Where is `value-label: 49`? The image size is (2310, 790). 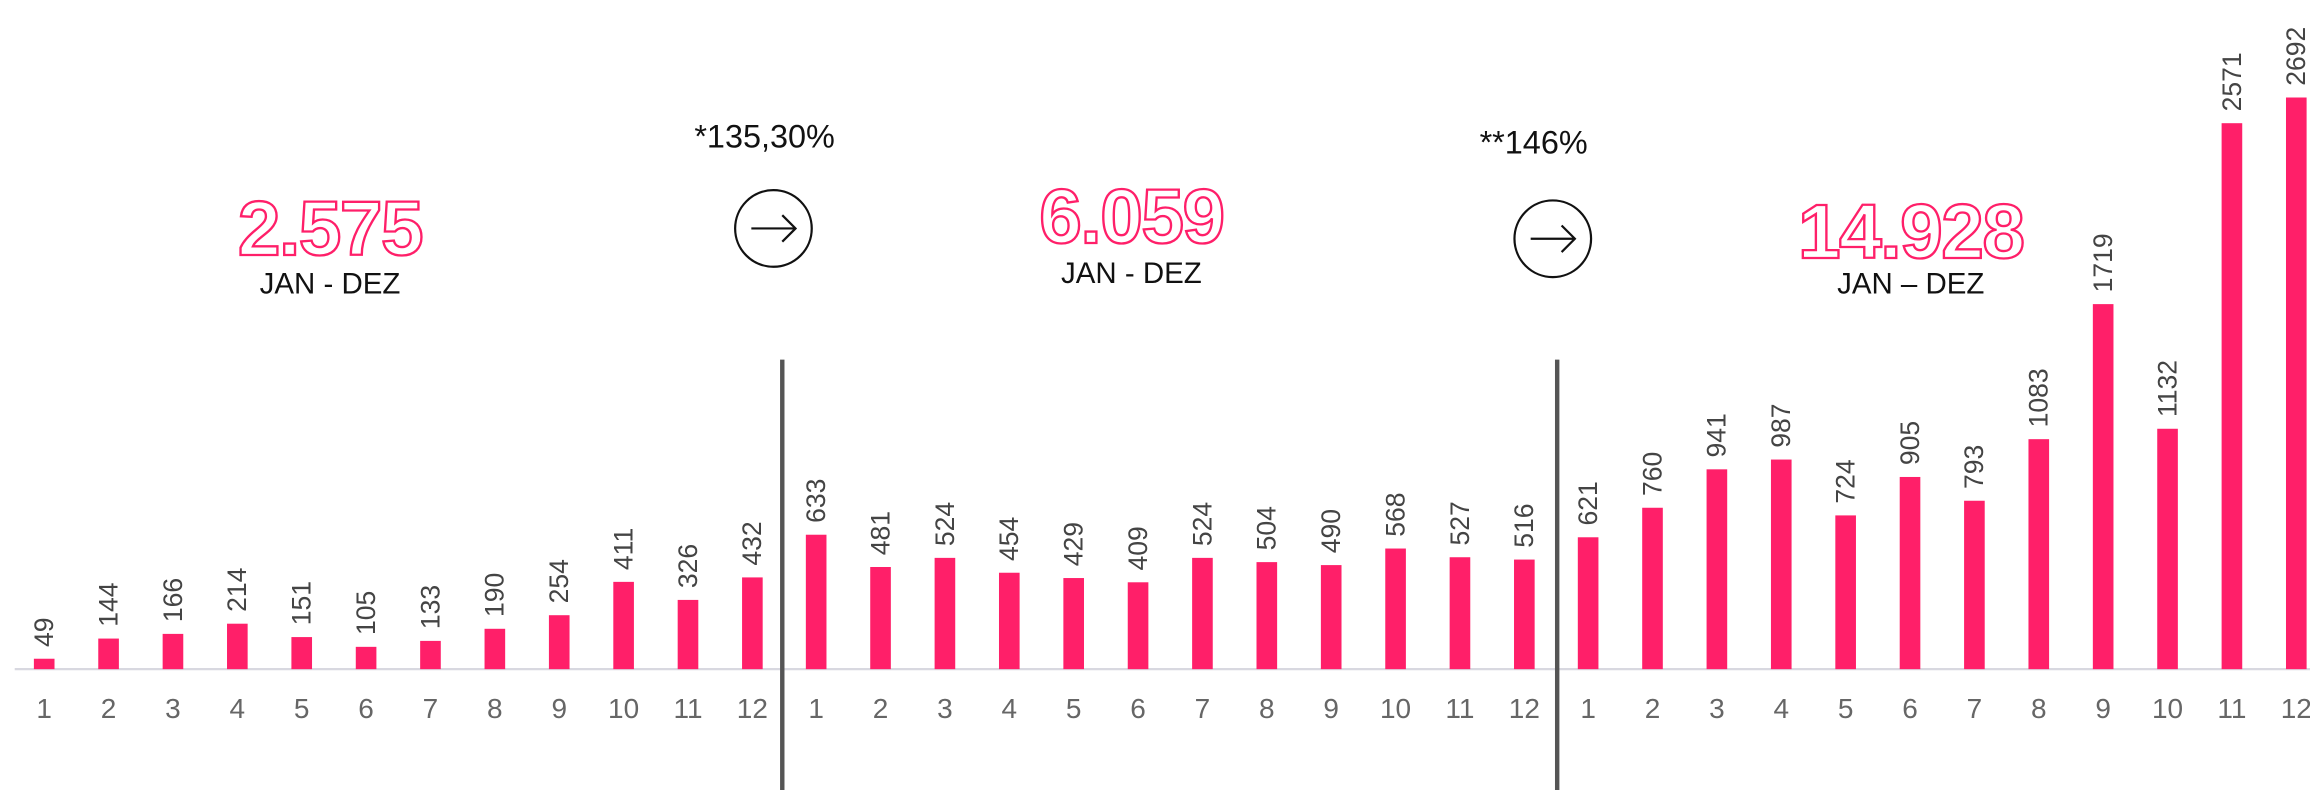 value-label: 49 is located at coordinates (44, 632).